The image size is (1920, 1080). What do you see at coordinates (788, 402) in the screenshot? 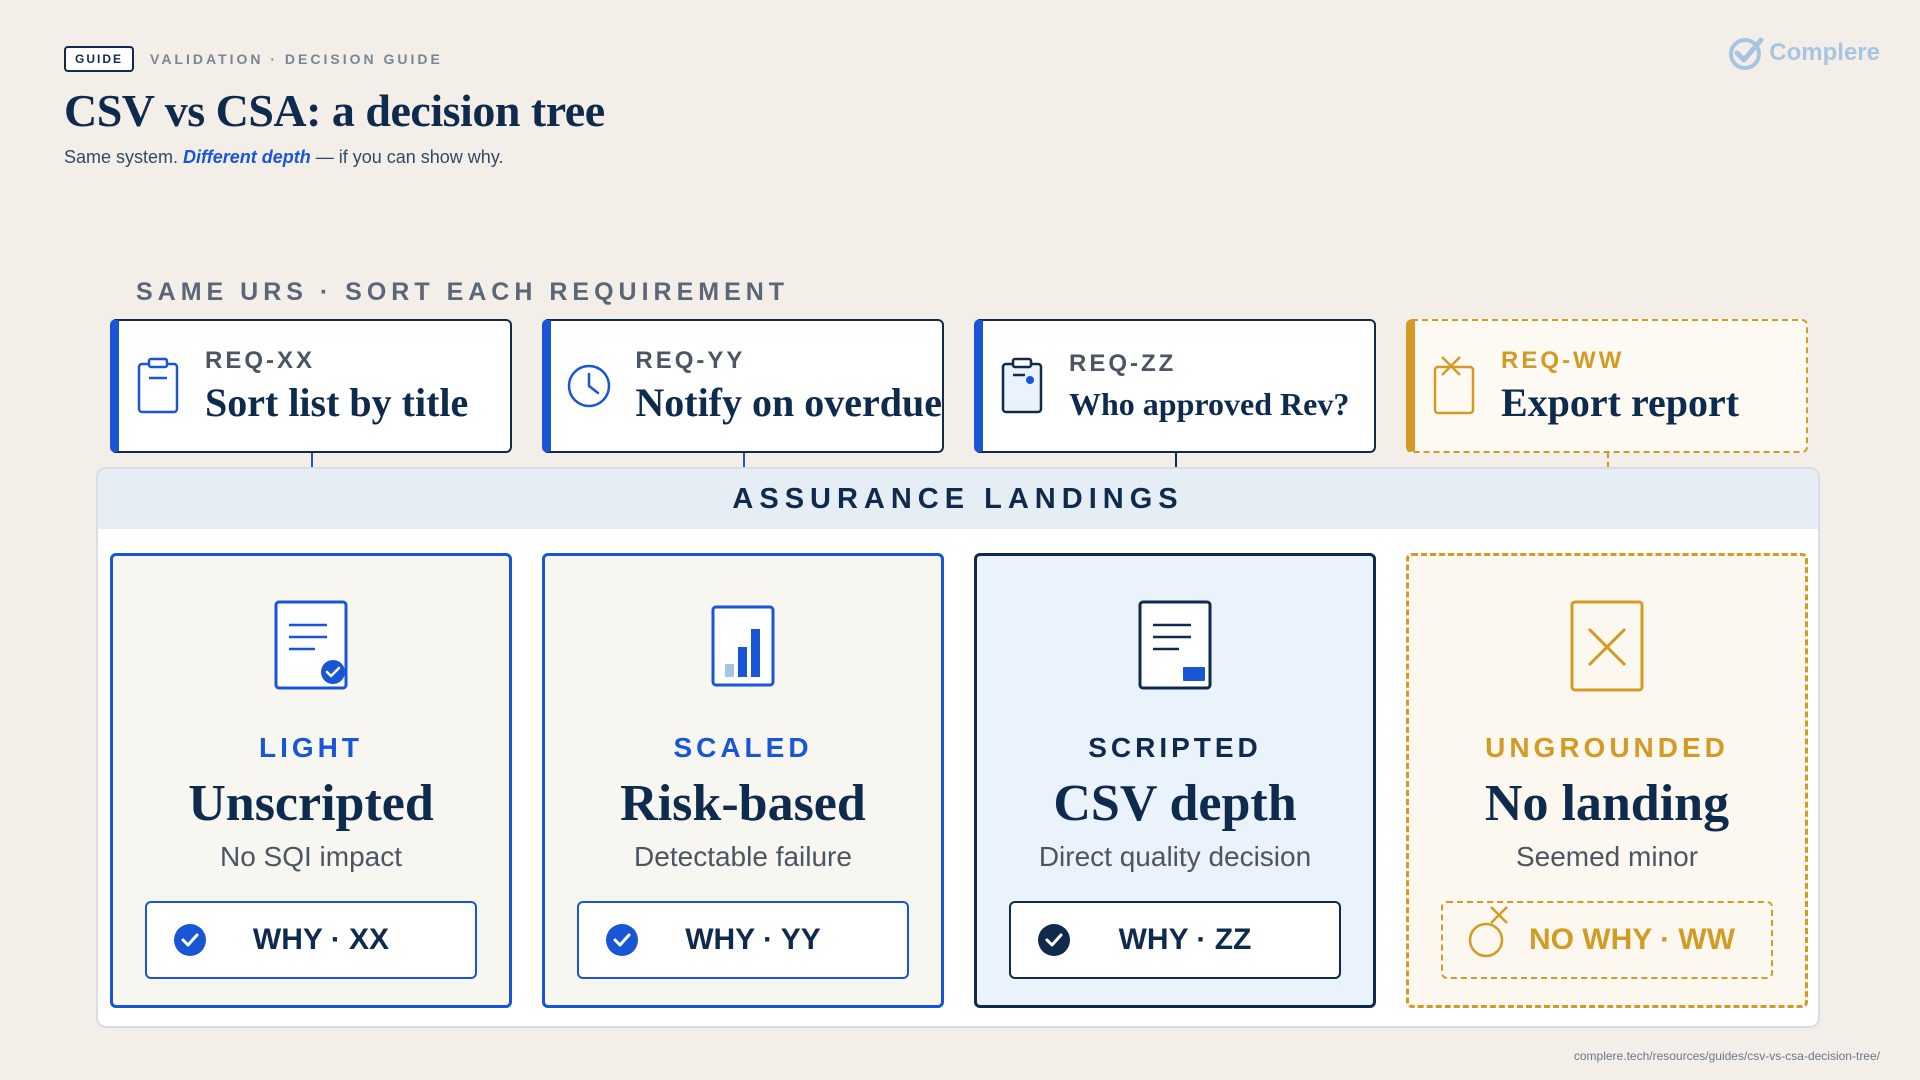
I see `requirement-name: Notify on overdue` at bounding box center [788, 402].